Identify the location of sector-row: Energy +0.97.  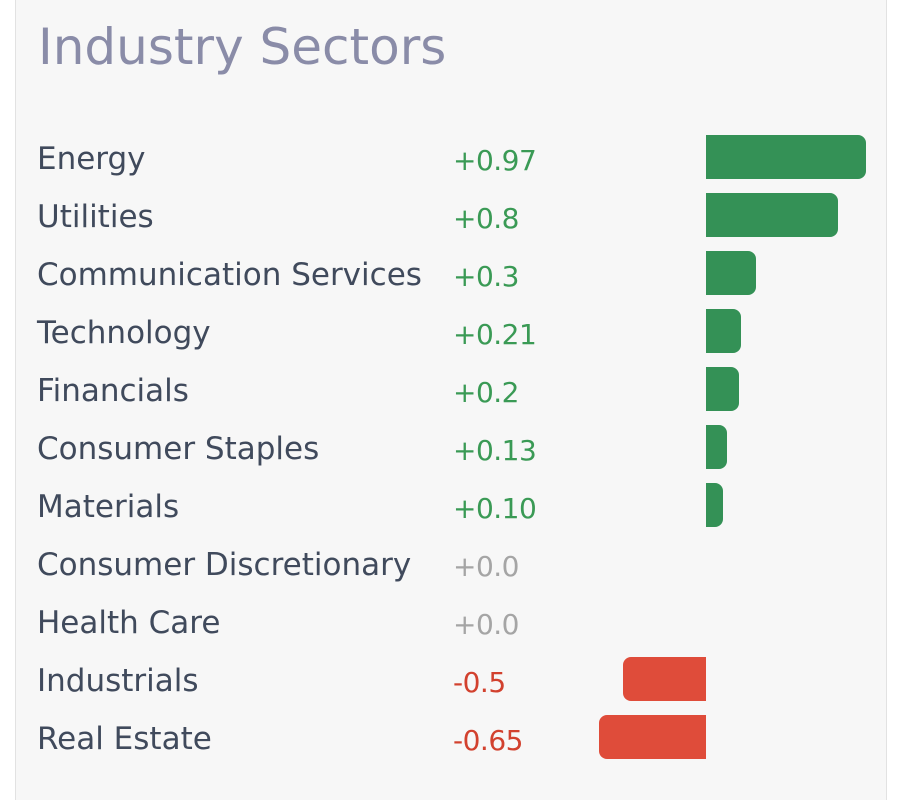
(452, 160).